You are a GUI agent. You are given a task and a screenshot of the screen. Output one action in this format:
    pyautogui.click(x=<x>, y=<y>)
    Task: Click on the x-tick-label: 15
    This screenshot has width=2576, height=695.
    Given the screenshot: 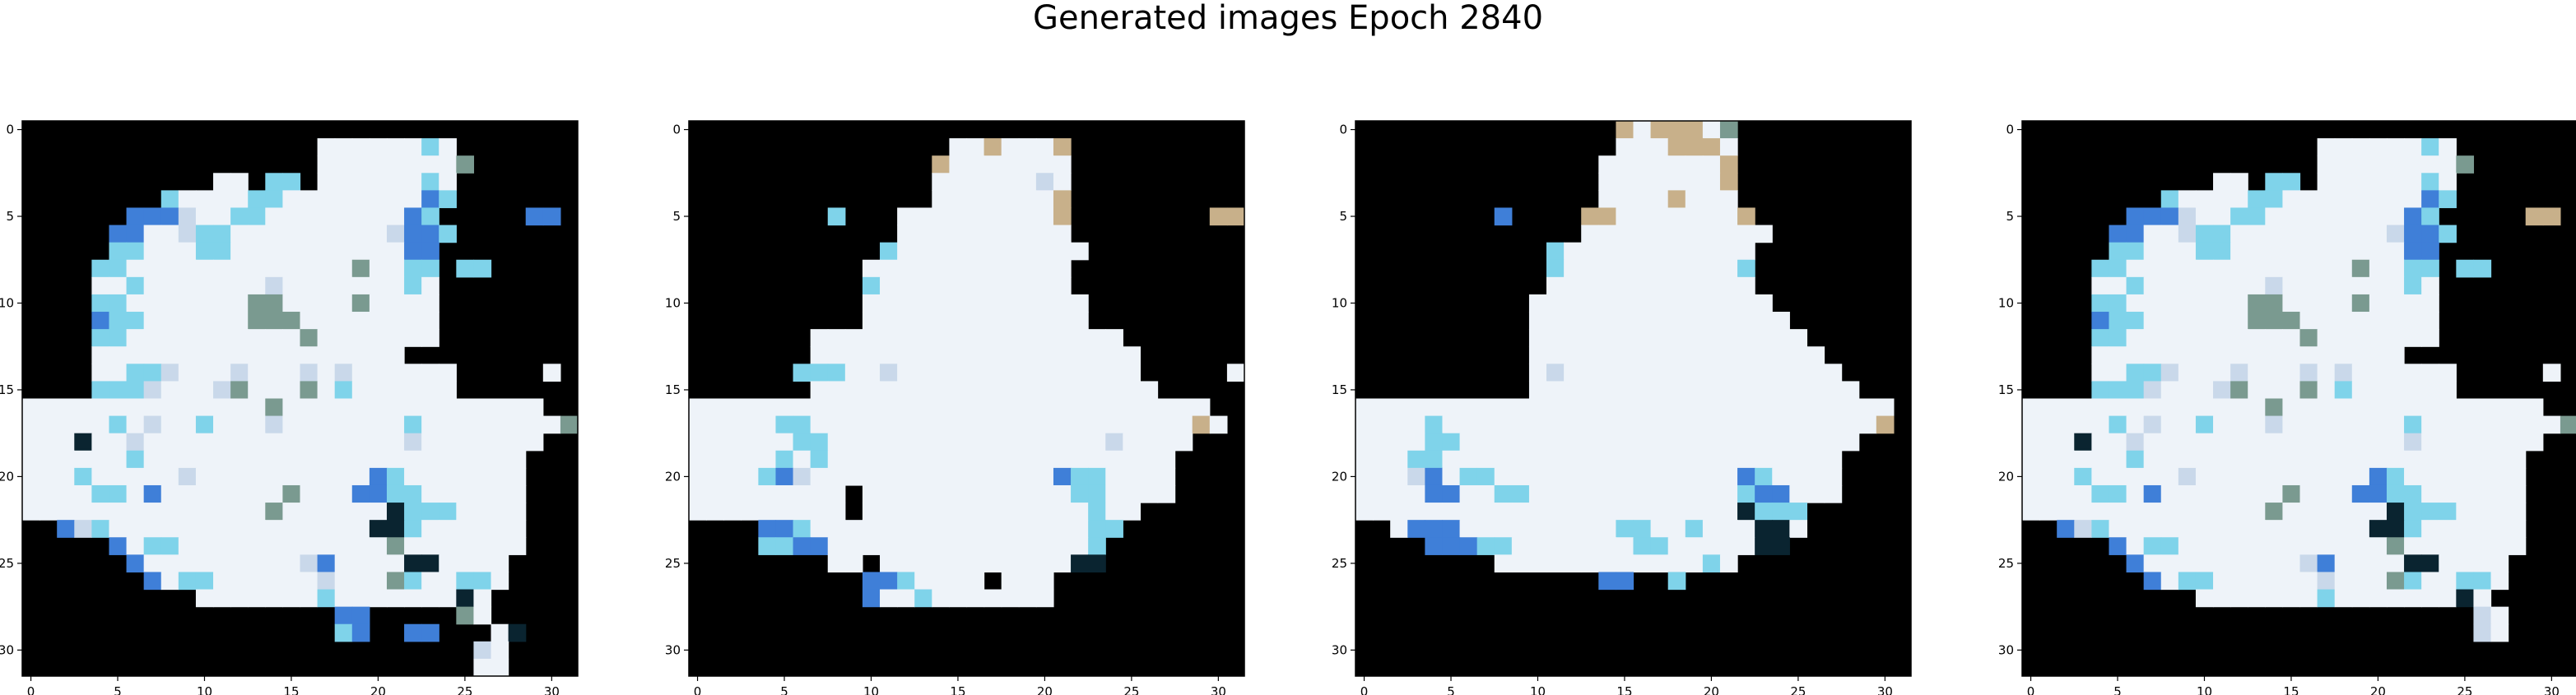 What is the action you would take?
    pyautogui.click(x=1624, y=689)
    